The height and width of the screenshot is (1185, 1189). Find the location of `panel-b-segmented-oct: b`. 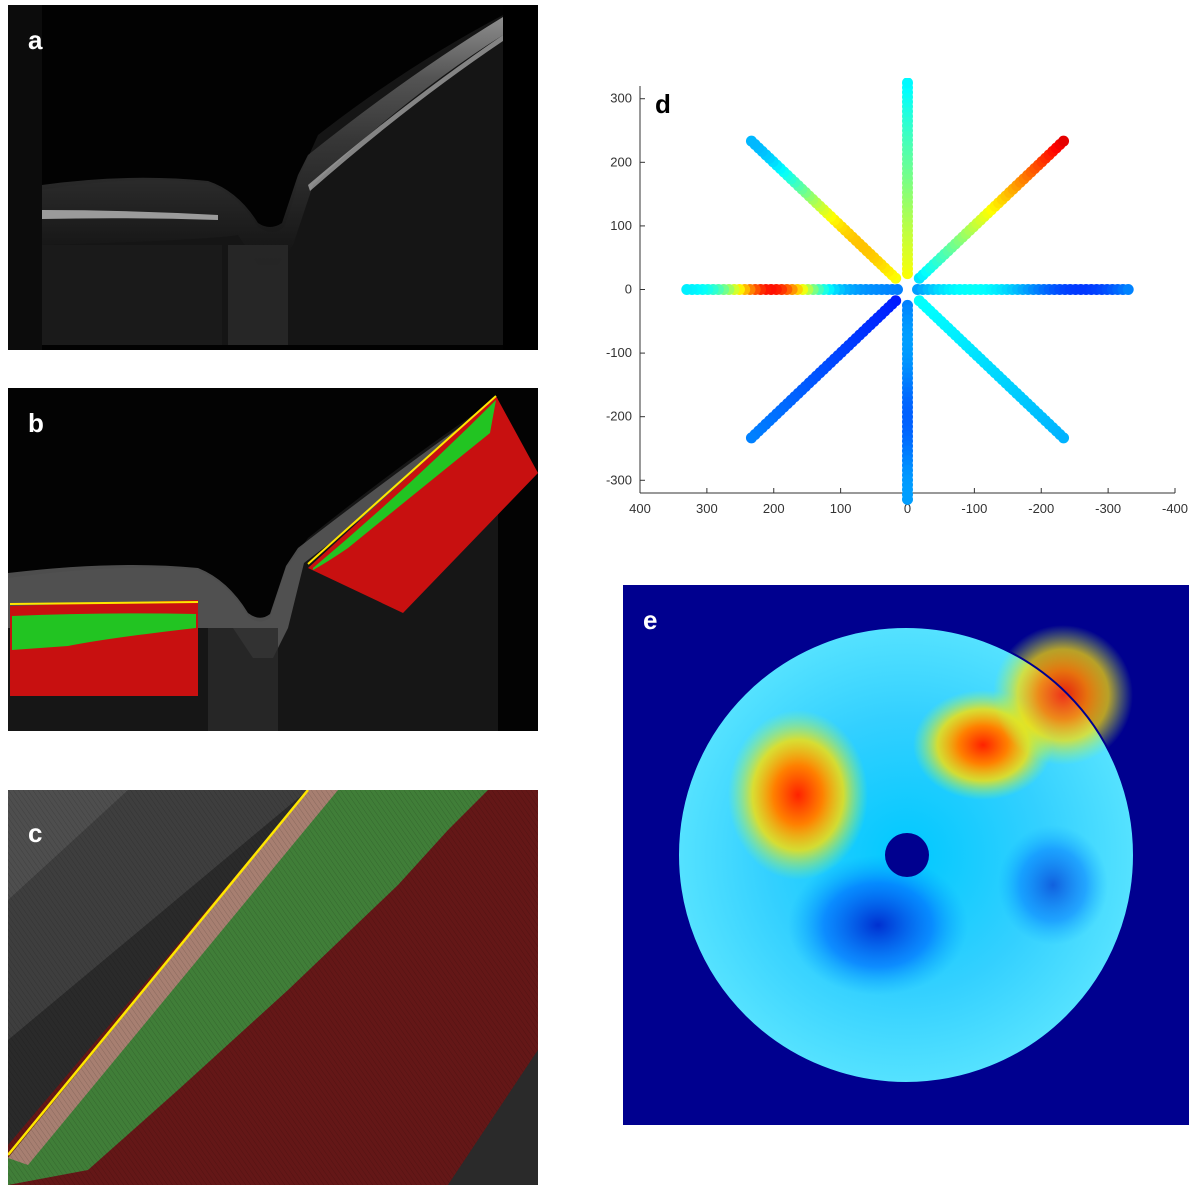

panel-b-segmented-oct: b is located at coordinates (273, 559).